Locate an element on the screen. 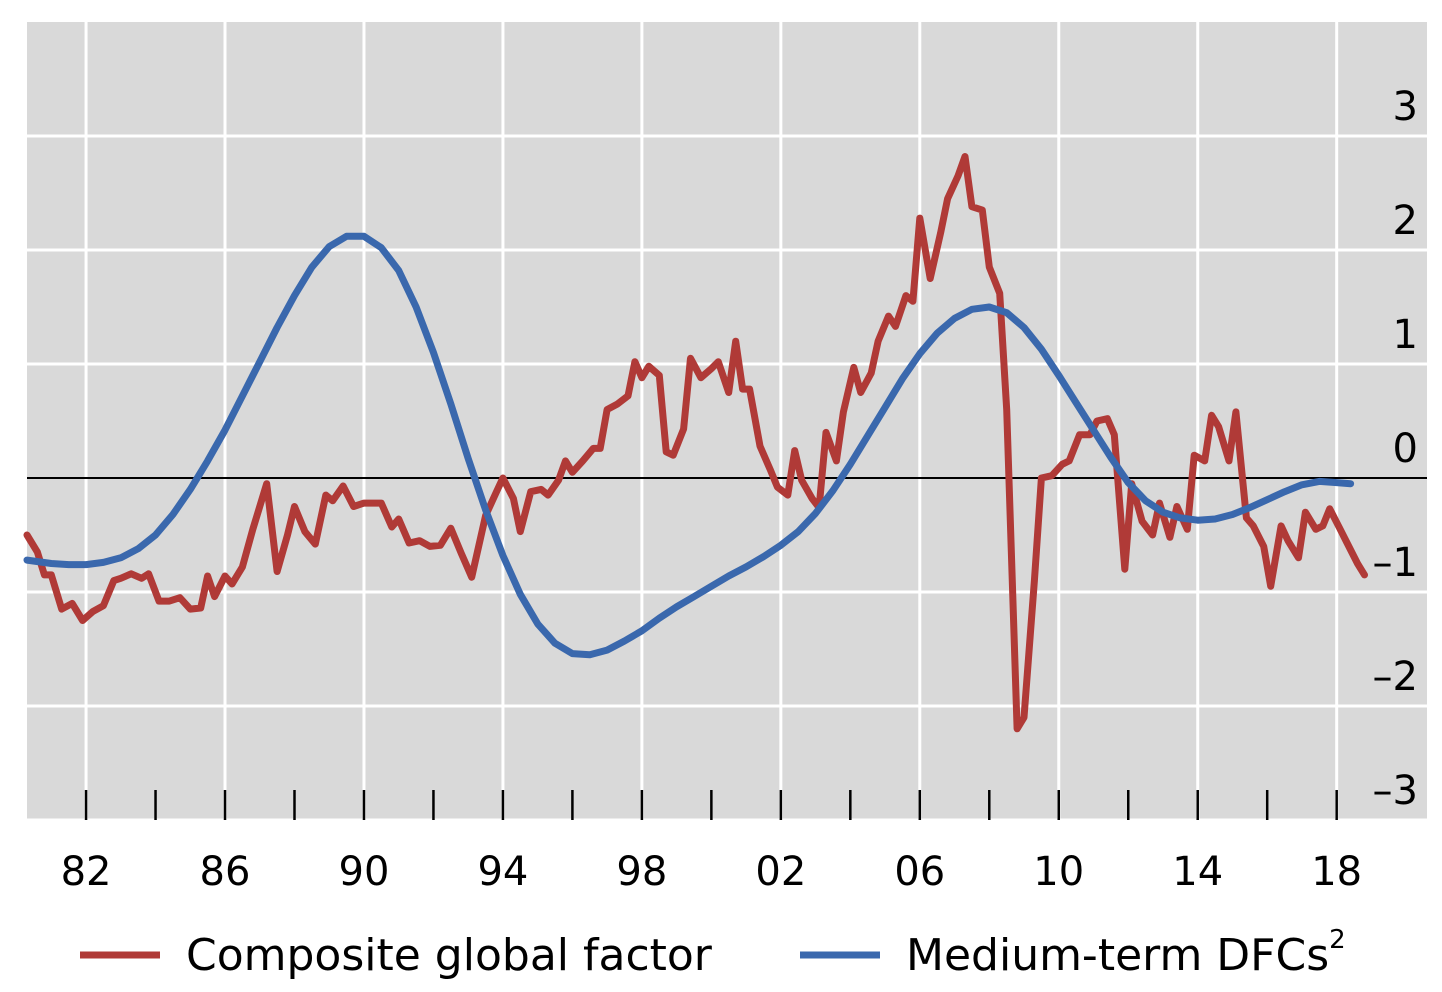 This screenshot has width=1442, height=992. y-axis-tick-labels: 3 2 1 0 –1 –2 –3 is located at coordinates (1395, 449).